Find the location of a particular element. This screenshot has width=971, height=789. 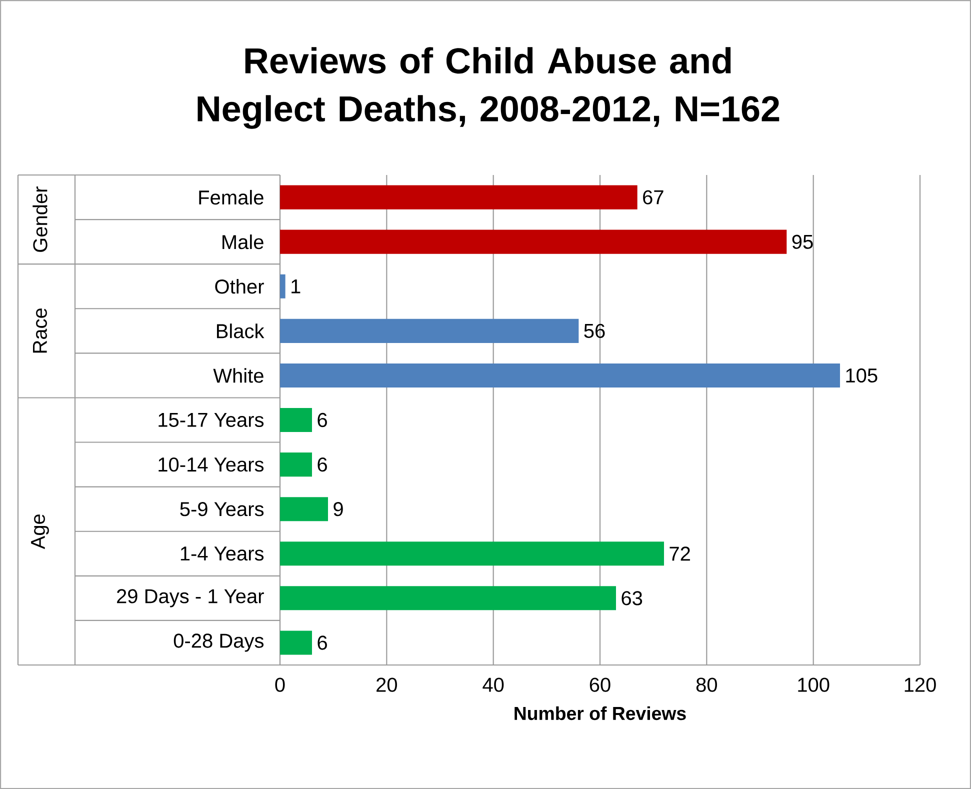

text: Age is located at coordinates (40, 532).